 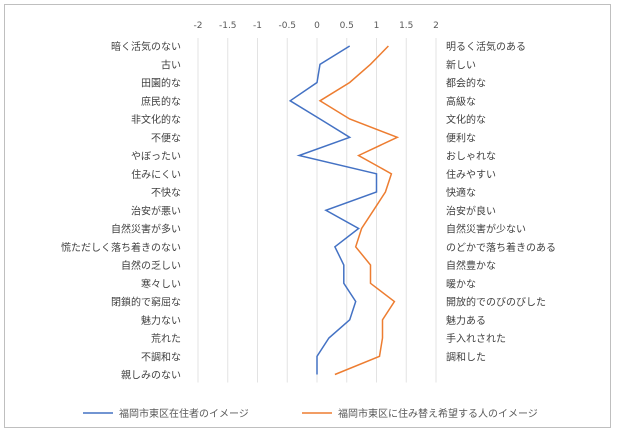 I want to click on right-label: のどかで落ち着きのある, so click(x=501, y=247).